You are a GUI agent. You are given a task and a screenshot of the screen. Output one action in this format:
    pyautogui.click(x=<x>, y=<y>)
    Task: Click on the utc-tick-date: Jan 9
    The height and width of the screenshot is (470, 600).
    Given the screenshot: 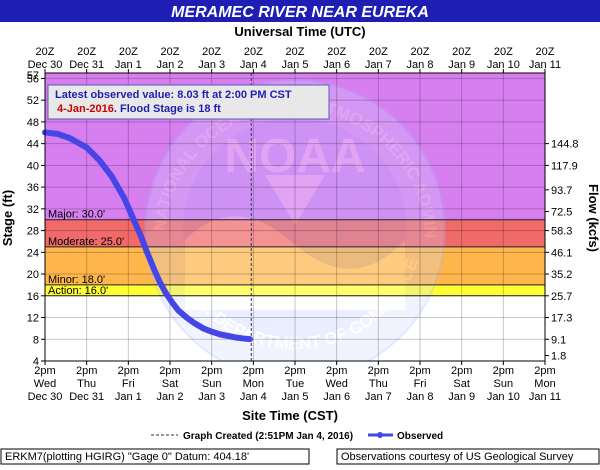 What is the action you would take?
    pyautogui.click(x=461, y=65)
    